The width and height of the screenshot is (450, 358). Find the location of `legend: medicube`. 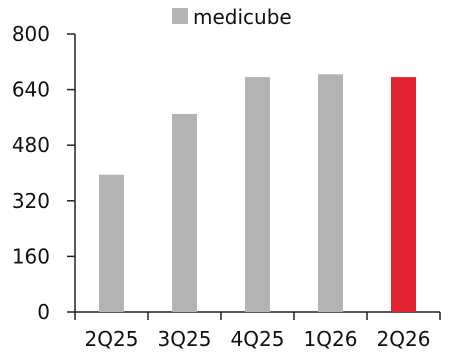

legend: medicube is located at coordinates (232, 17).